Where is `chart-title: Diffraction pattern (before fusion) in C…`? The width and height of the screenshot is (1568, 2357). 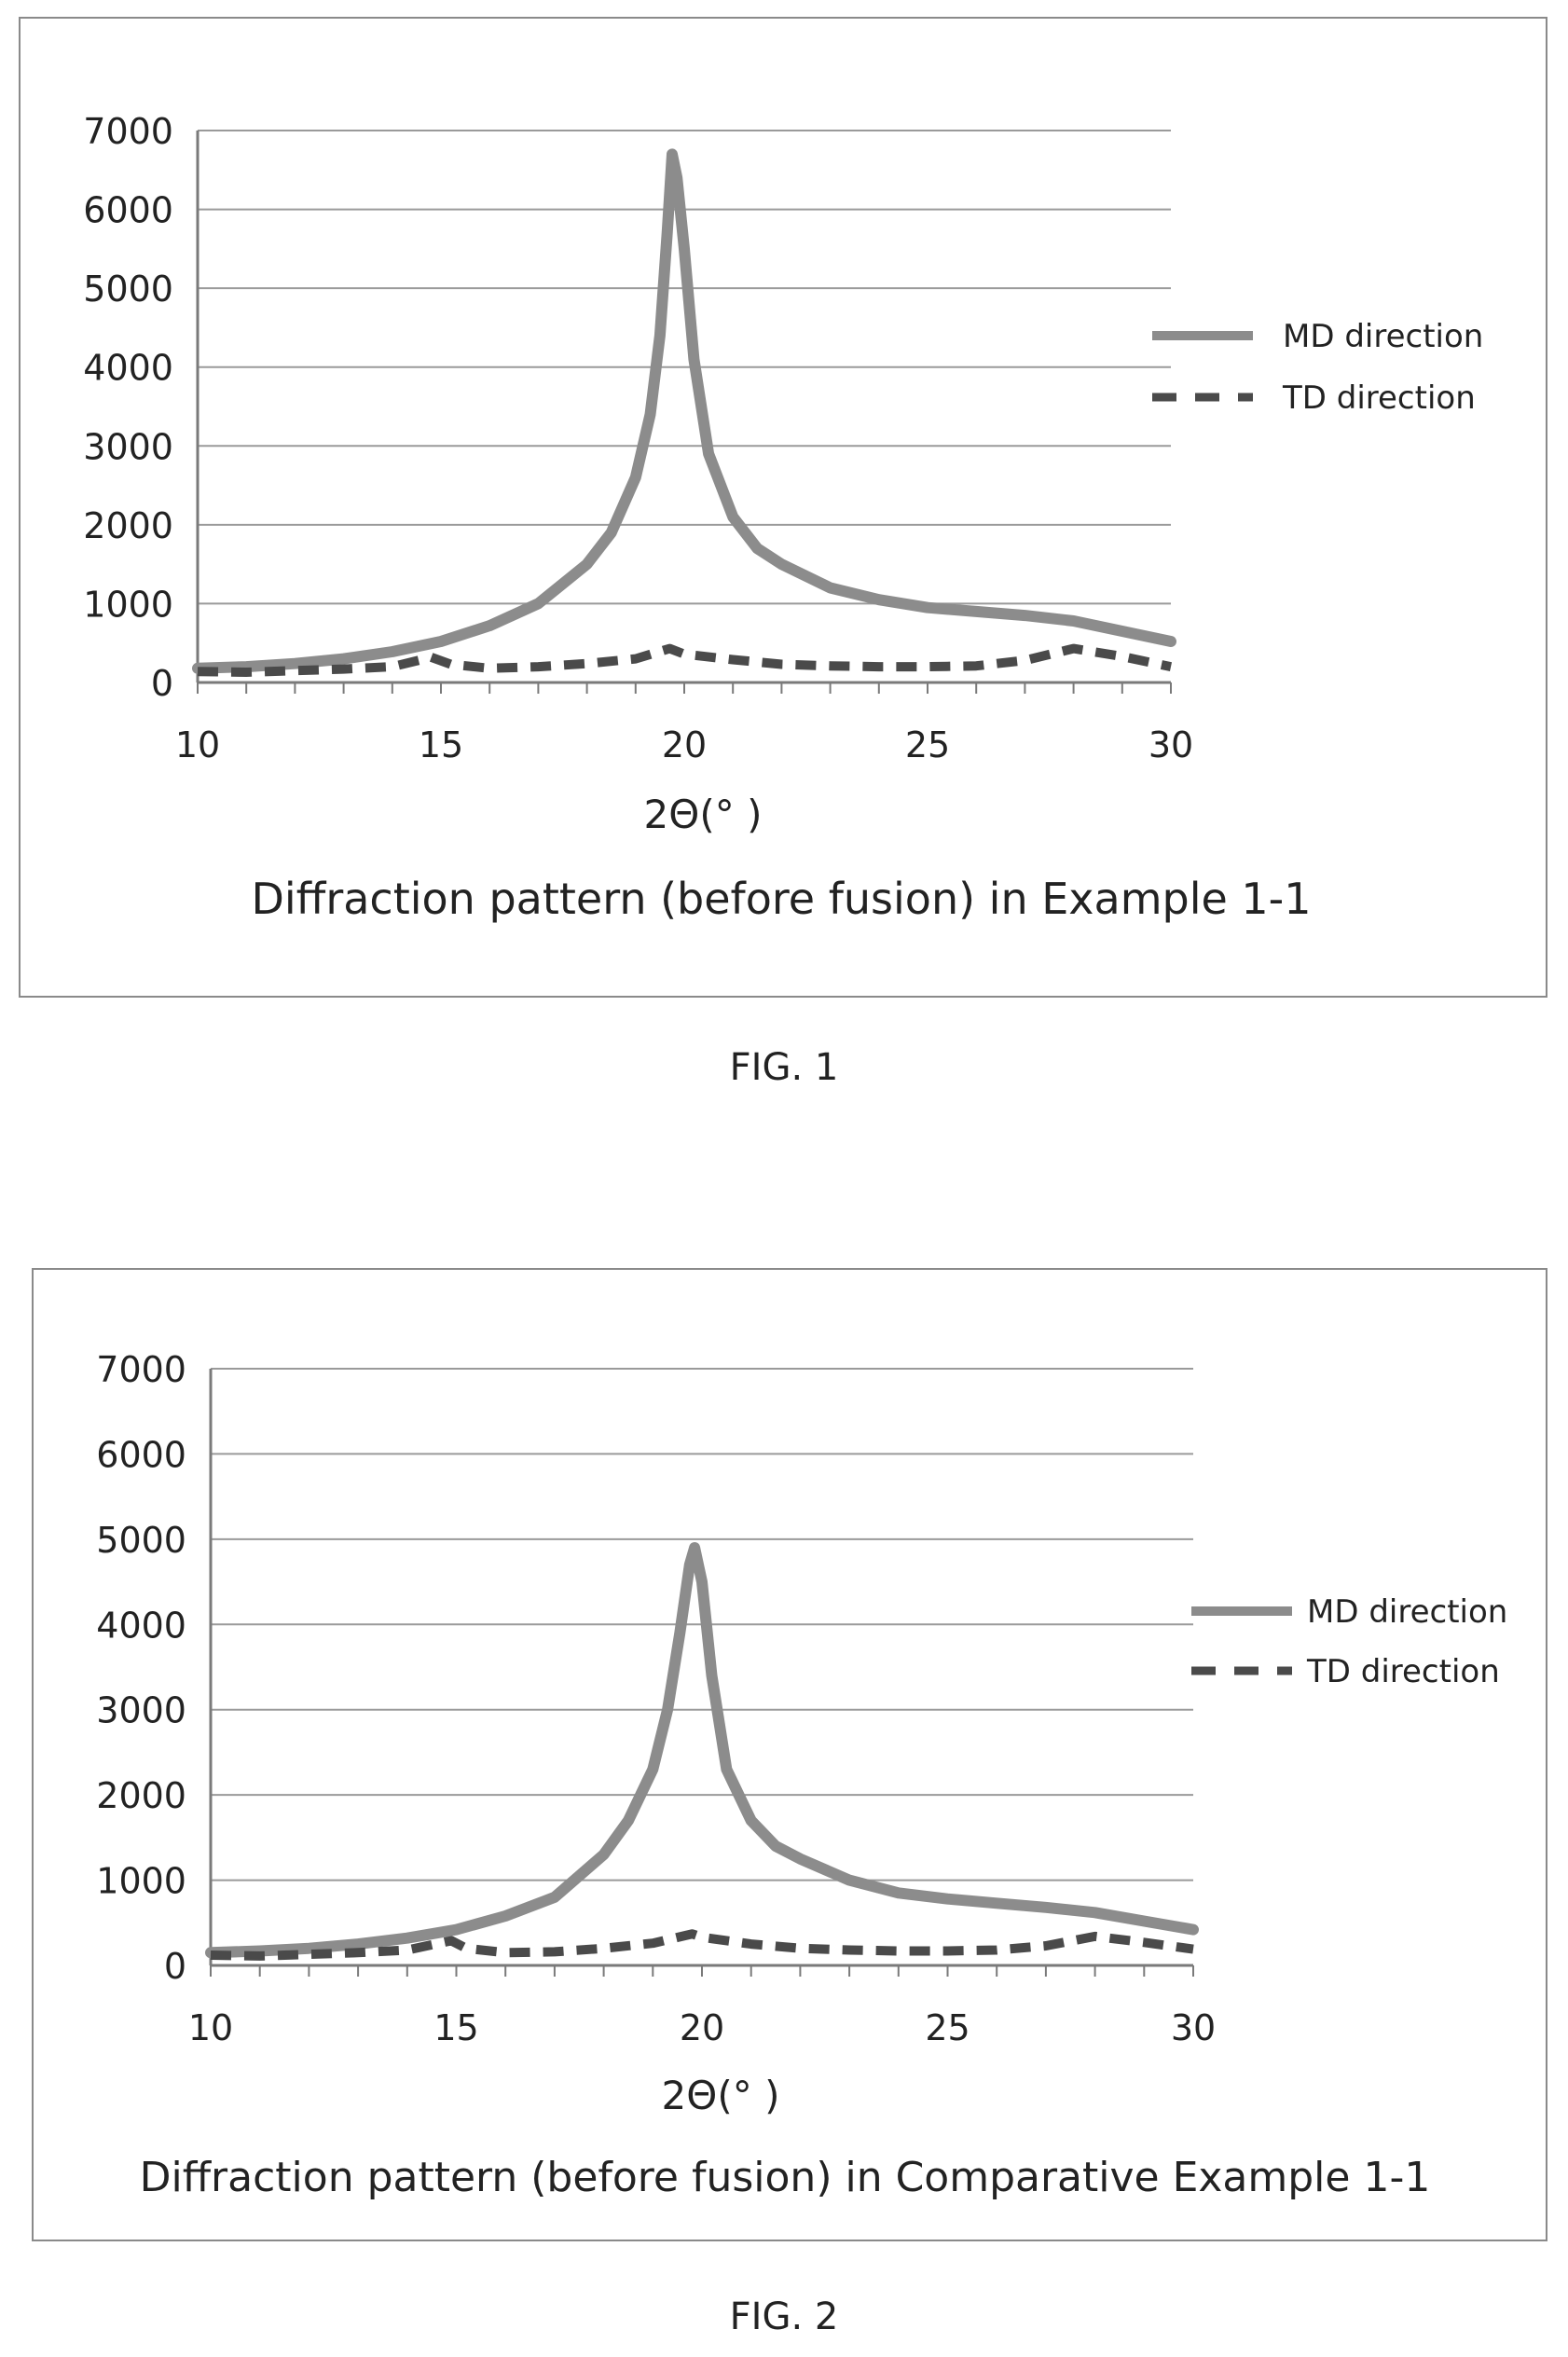
chart-title: Diffraction pattern (before fusion) in C… is located at coordinates (785, 2177).